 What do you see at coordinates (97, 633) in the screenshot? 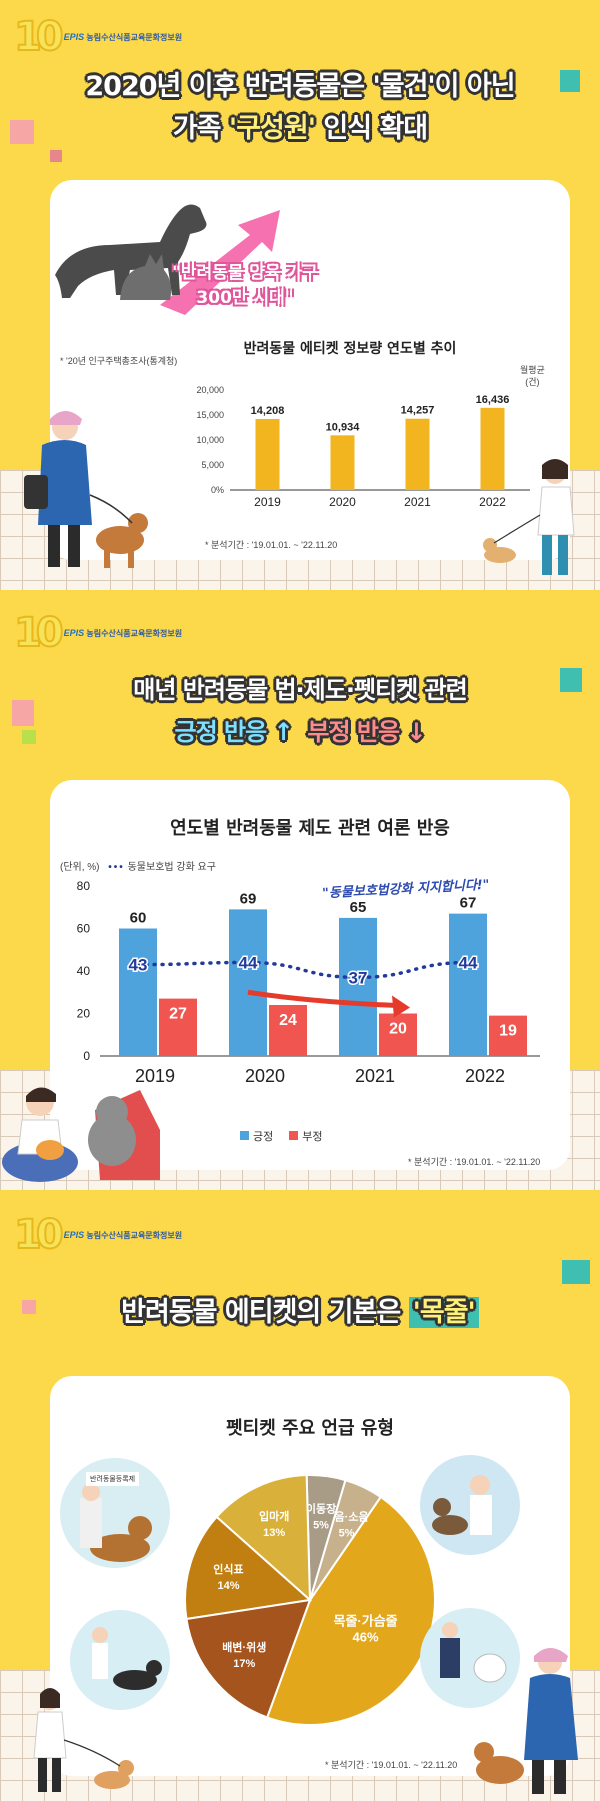
I see `org-logo-2: 10 EPIS 농림수산식품교육문화정보원` at bounding box center [97, 633].